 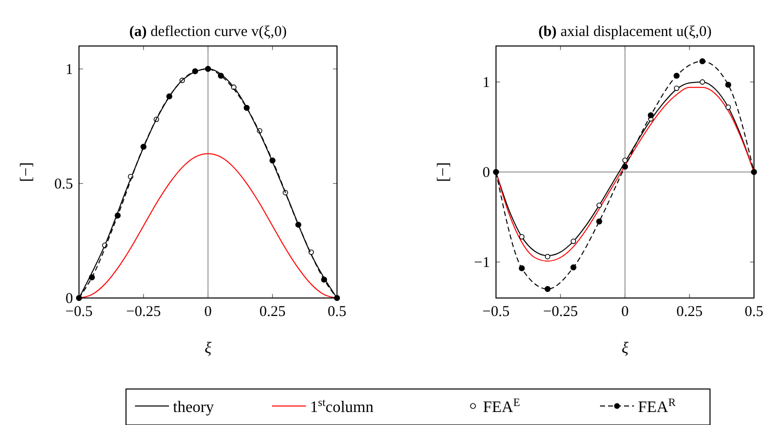 I want to click on chart-title: (a) deflection curve v(ξ,0), so click(x=208, y=32).